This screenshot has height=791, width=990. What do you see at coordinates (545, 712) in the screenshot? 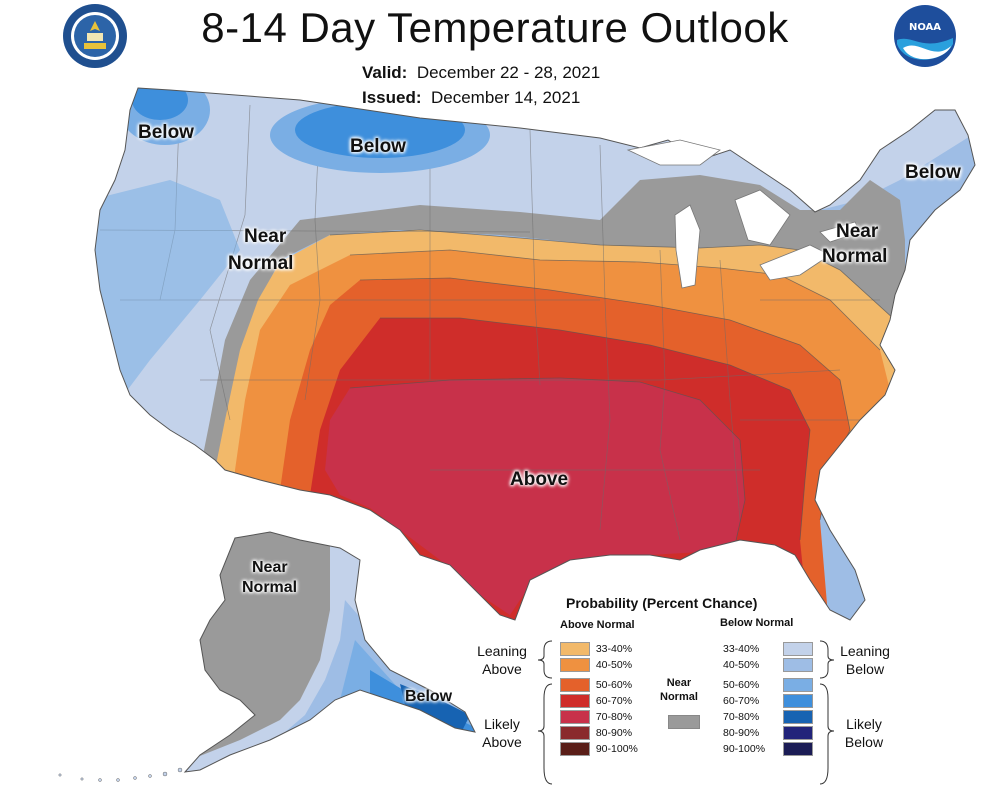
I see `legend-braces-above` at bounding box center [545, 712].